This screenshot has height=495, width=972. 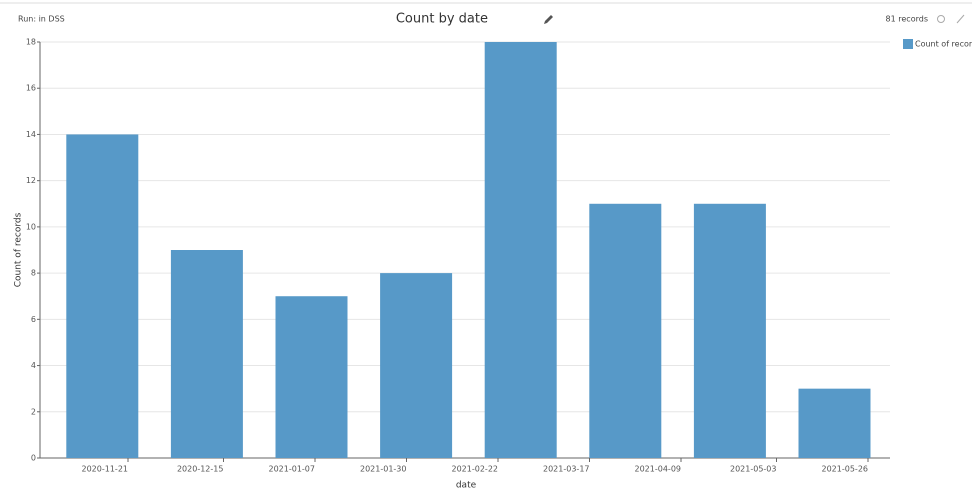 What do you see at coordinates (31, 226) in the screenshot?
I see `y-tick-label: 10` at bounding box center [31, 226].